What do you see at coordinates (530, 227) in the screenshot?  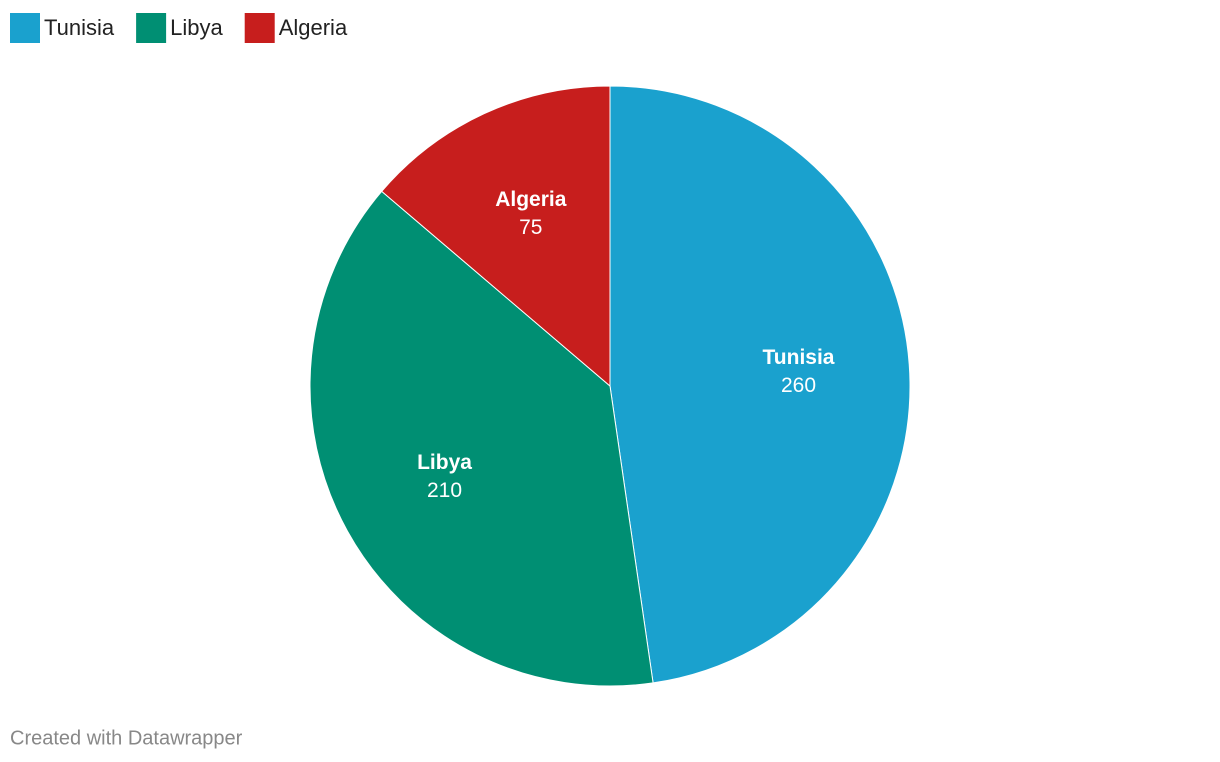 I see `slice-value: 75` at bounding box center [530, 227].